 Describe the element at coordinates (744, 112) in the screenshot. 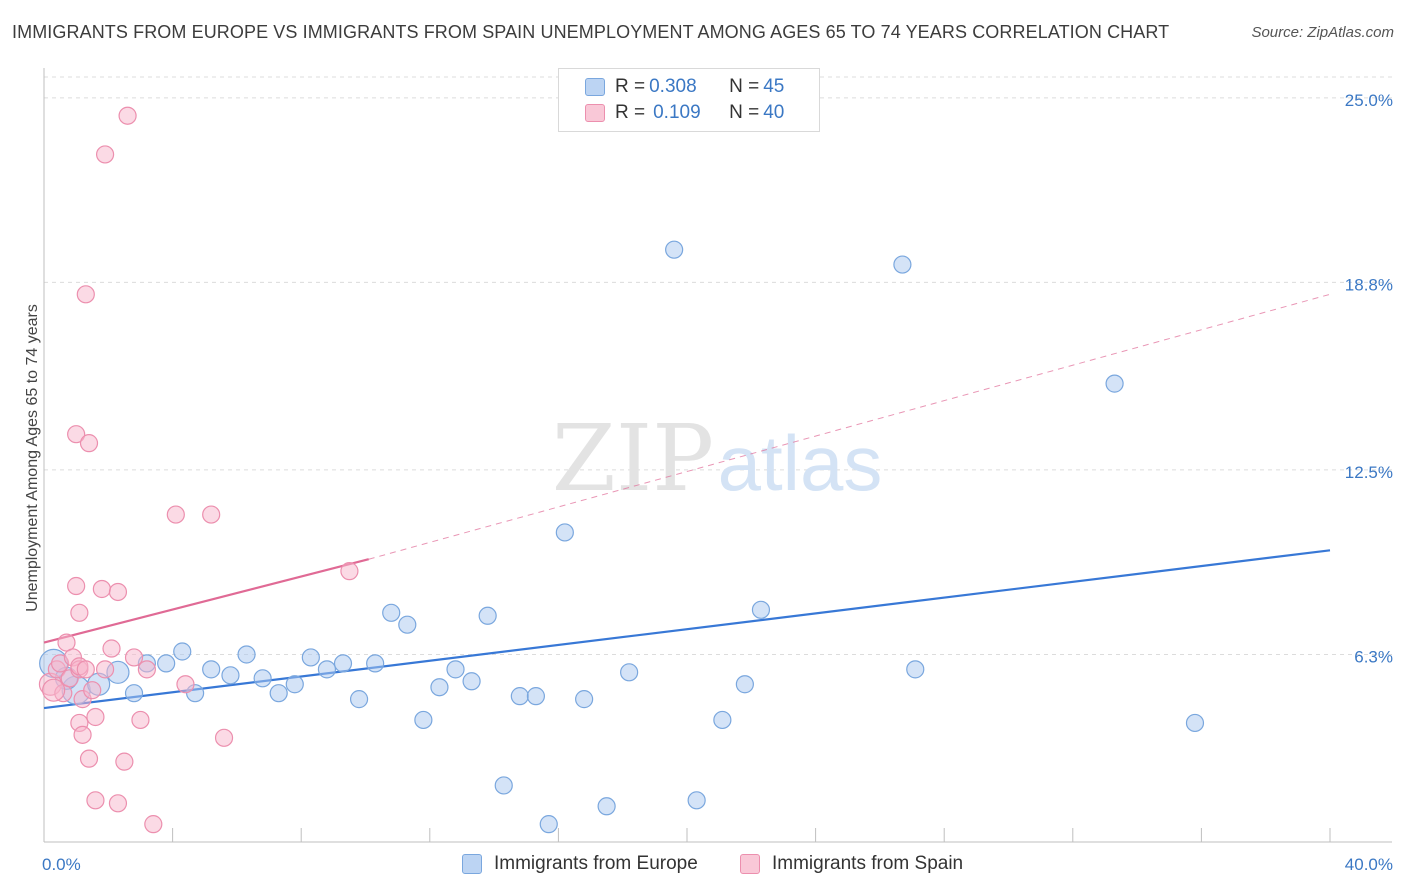

I see `legend-spain-n-label: N =` at that location.